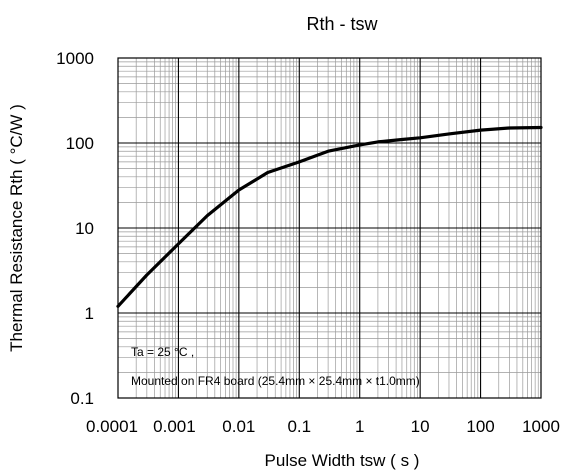 This screenshot has height=475, width=568. Describe the element at coordinates (342, 24) in the screenshot. I see `chart-title: Rth - tsw` at that location.